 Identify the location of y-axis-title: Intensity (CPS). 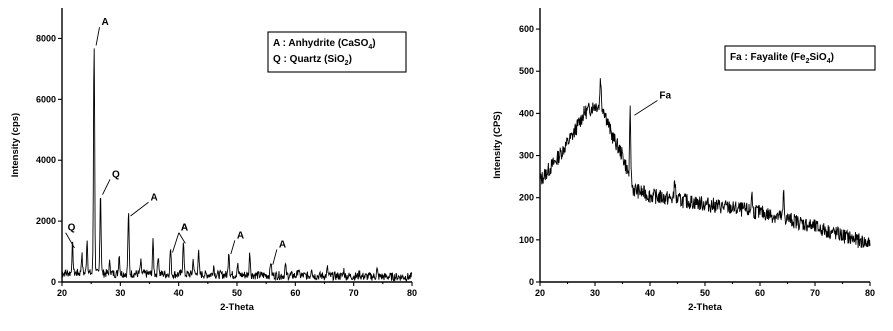
(497, 145).